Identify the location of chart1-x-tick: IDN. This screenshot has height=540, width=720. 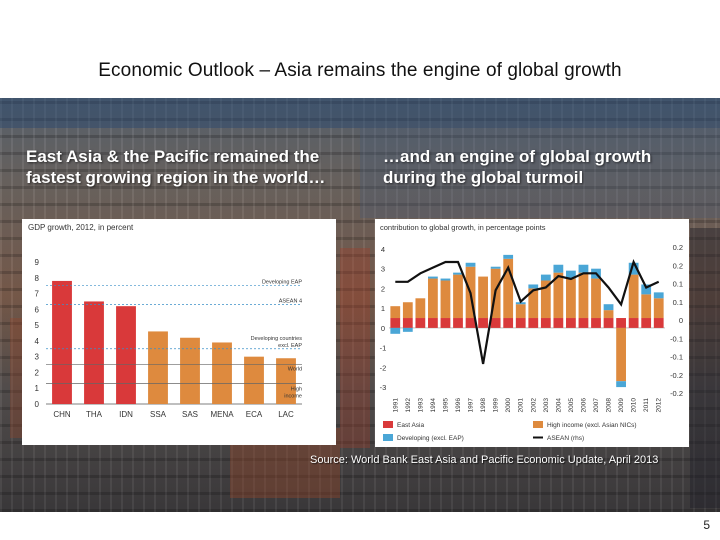
(126, 414).